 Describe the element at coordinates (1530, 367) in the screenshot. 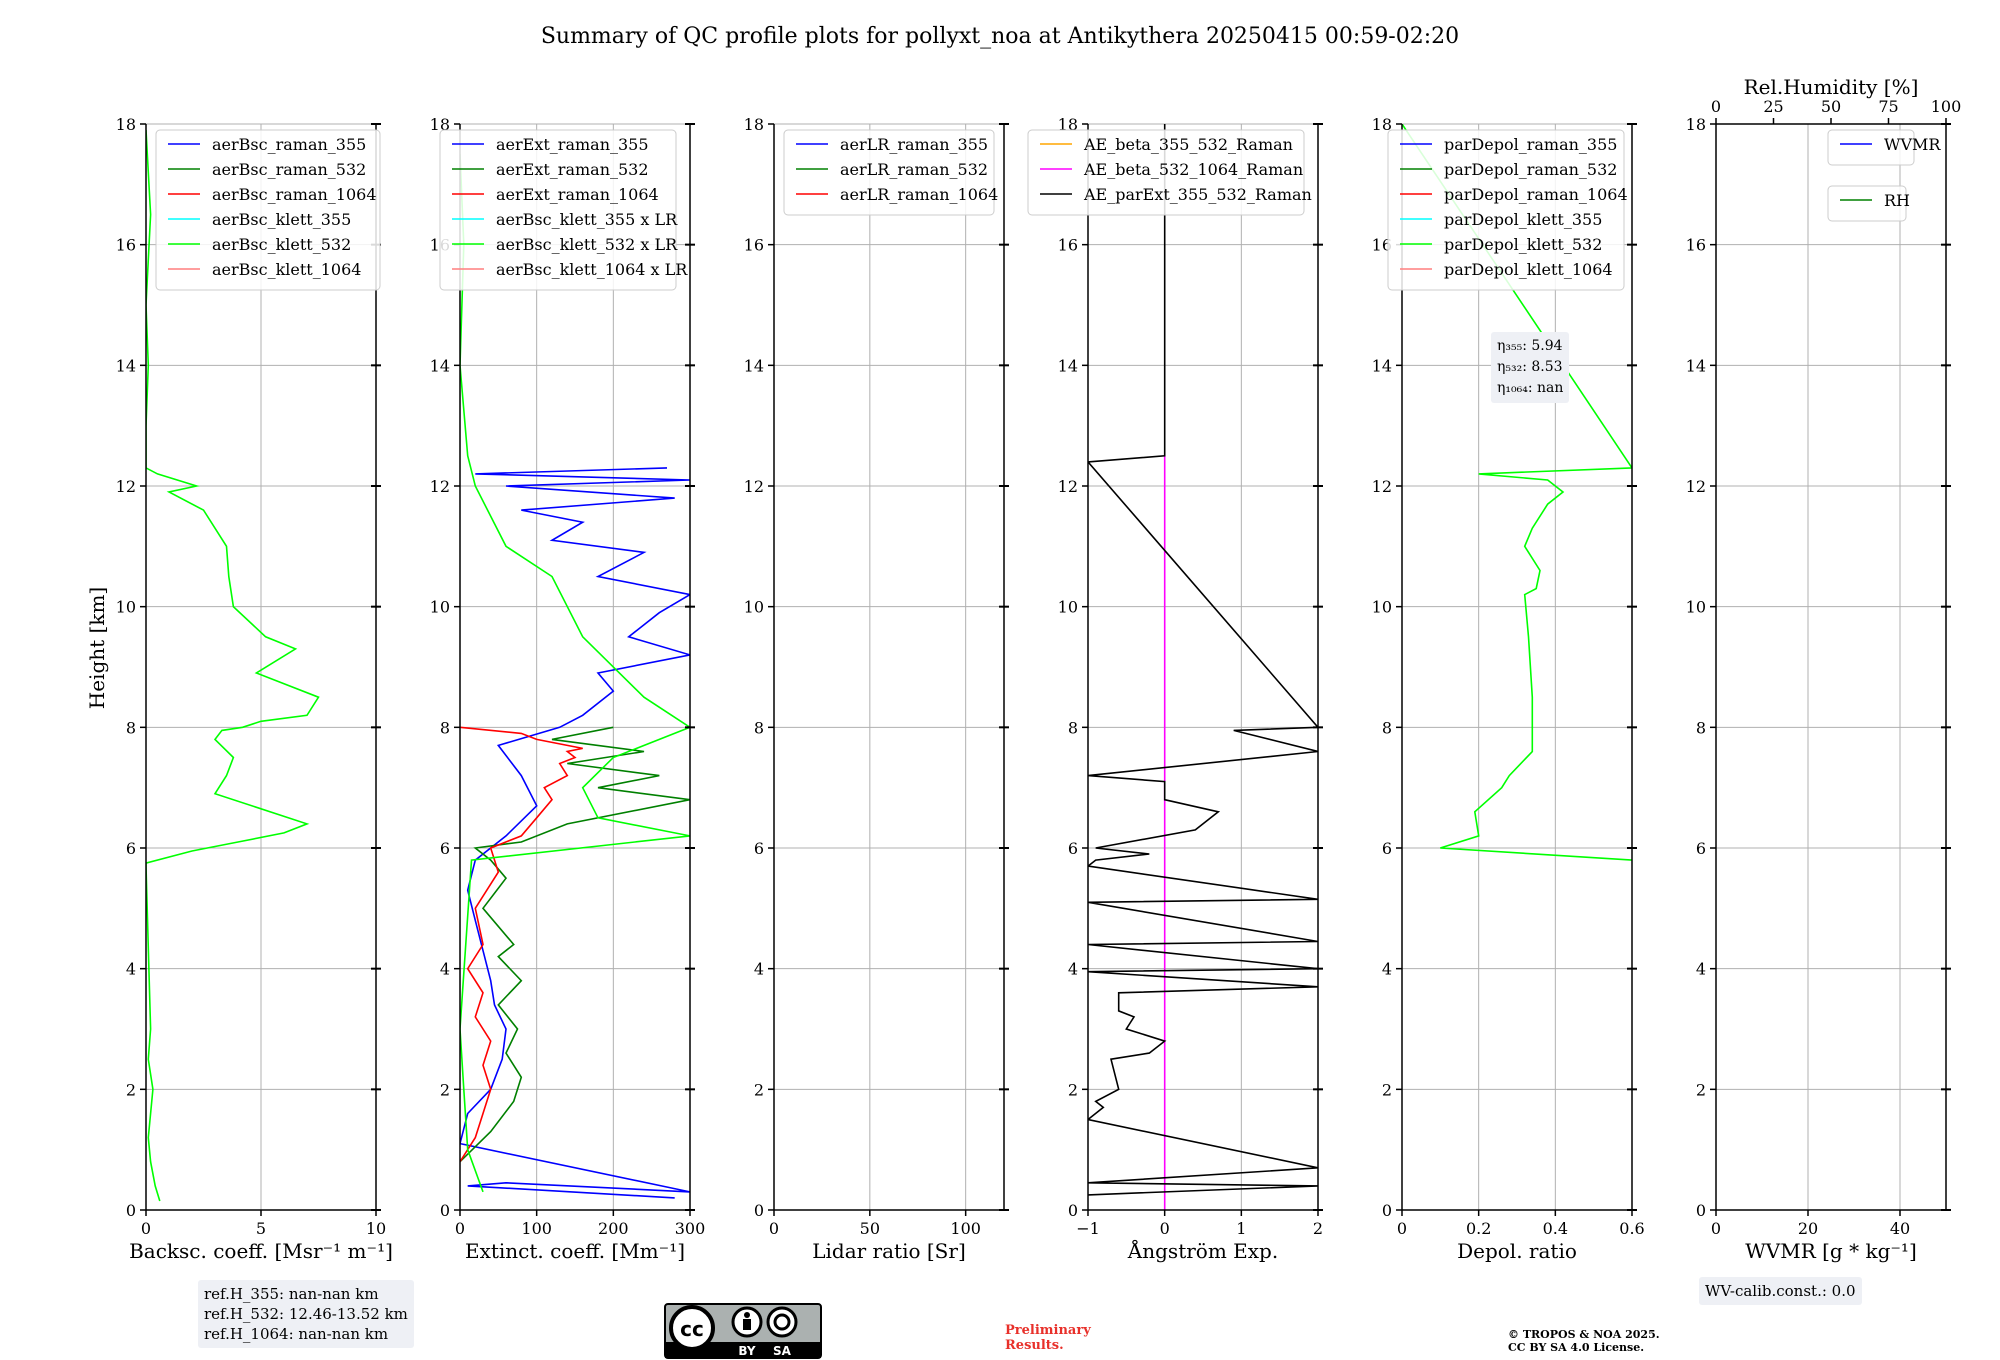

I see `eta-532: η₅₃₂: 8.53` at that location.